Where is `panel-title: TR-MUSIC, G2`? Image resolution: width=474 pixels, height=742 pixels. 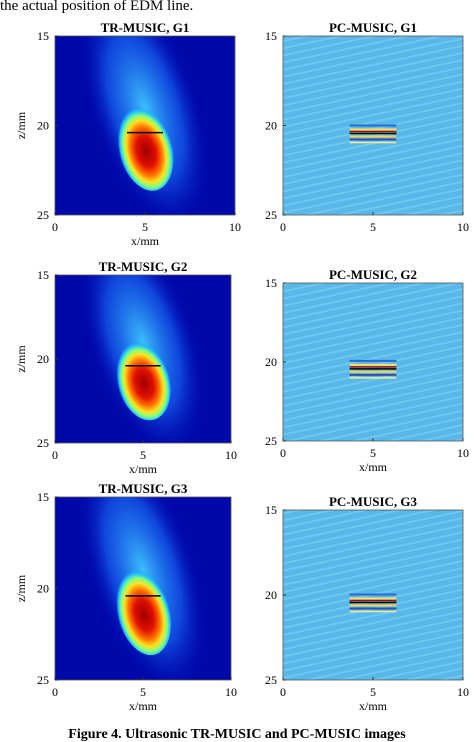
panel-title: TR-MUSIC, G2 is located at coordinates (143, 266).